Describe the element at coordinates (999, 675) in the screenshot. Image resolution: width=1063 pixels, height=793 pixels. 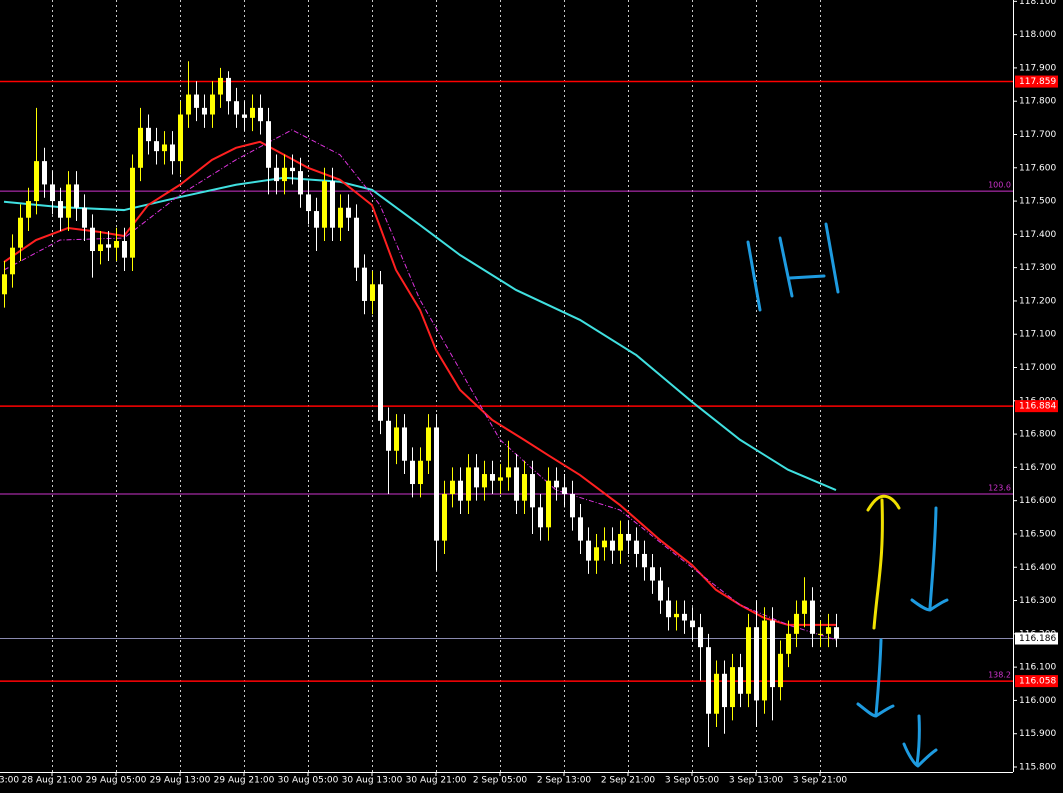
I see `fib-label: 138.2` at that location.